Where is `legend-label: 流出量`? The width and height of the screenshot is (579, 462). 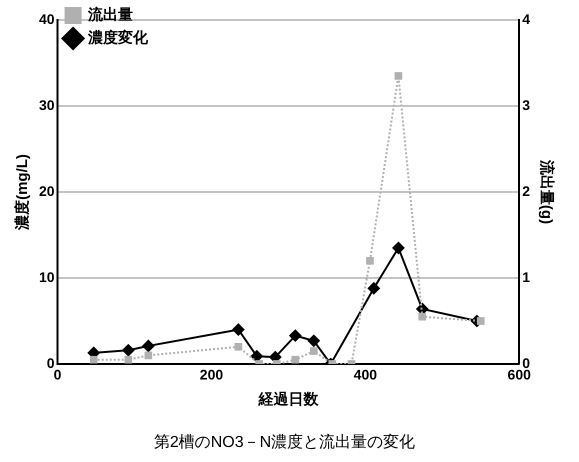
legend-label: 流出量 is located at coordinates (110, 15).